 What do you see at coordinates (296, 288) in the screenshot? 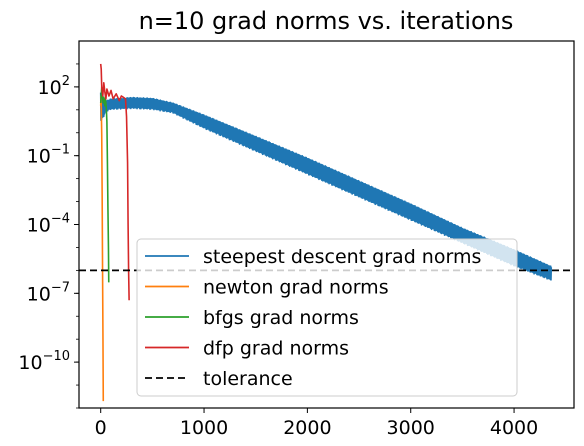
I see `legend-label: newton grad norms` at bounding box center [296, 288].